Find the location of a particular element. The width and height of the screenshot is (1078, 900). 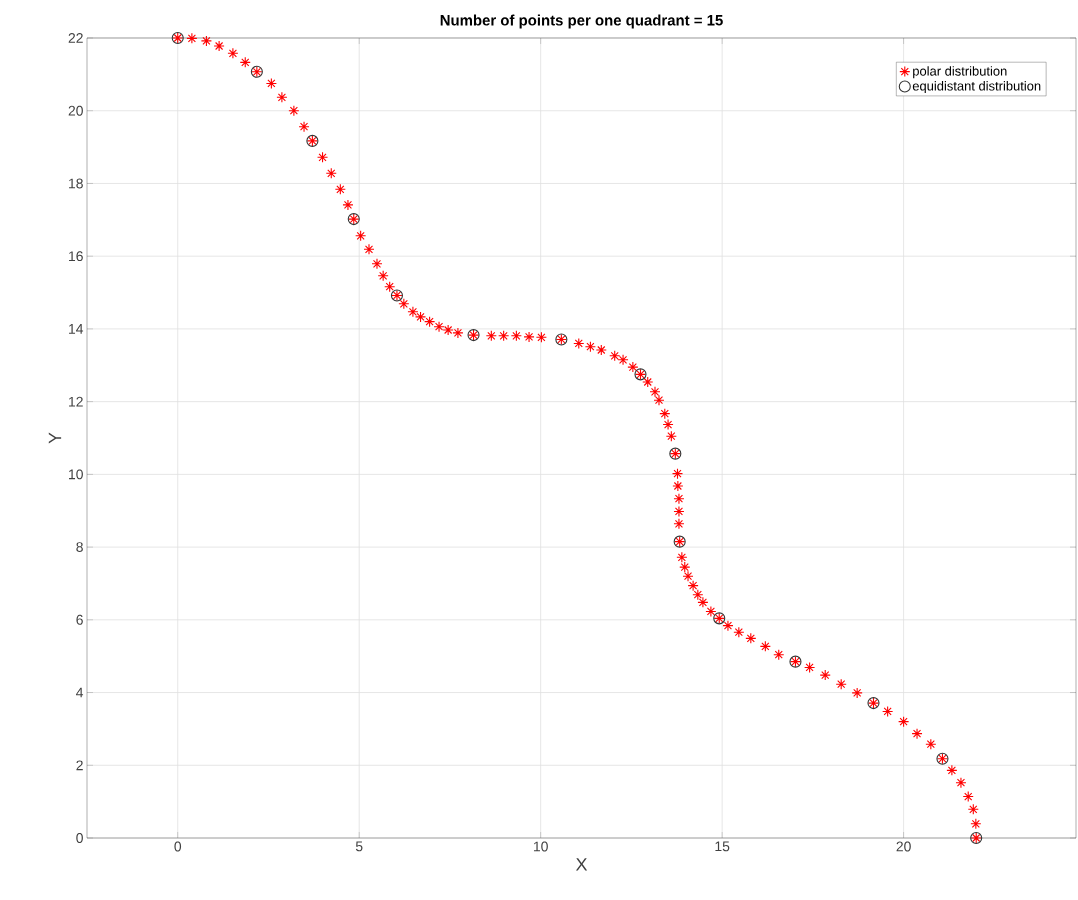

y-tick-label: 8 is located at coordinates (79, 547).